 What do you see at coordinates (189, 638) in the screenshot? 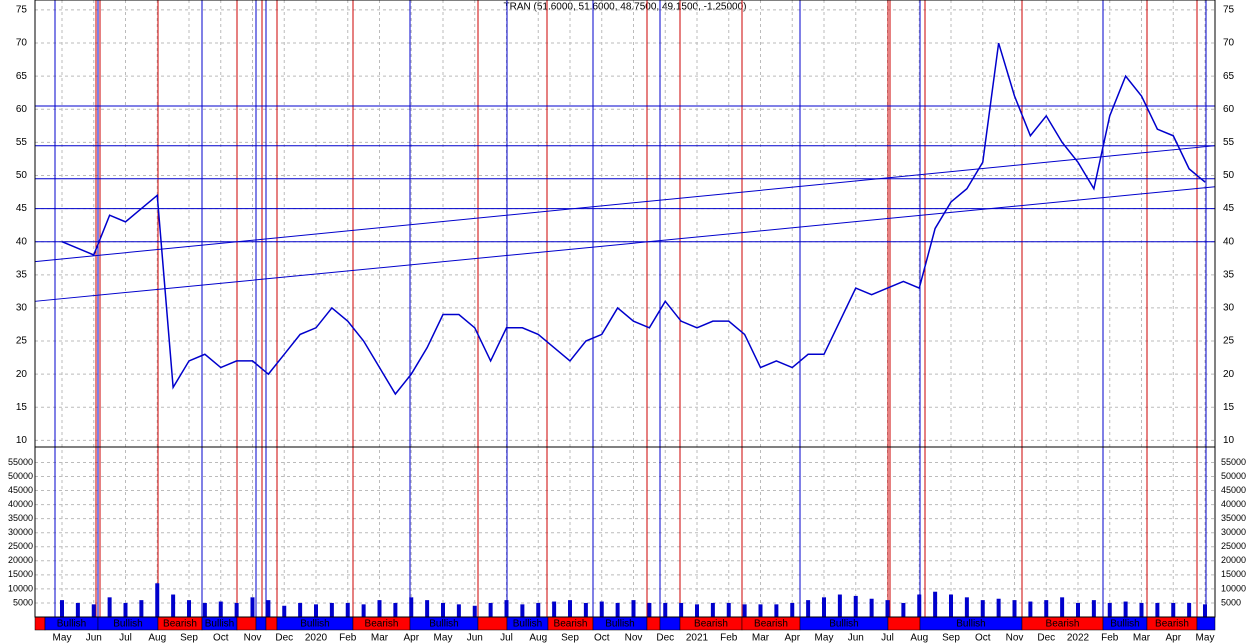
I see `x-tick-label: Sep` at bounding box center [189, 638].